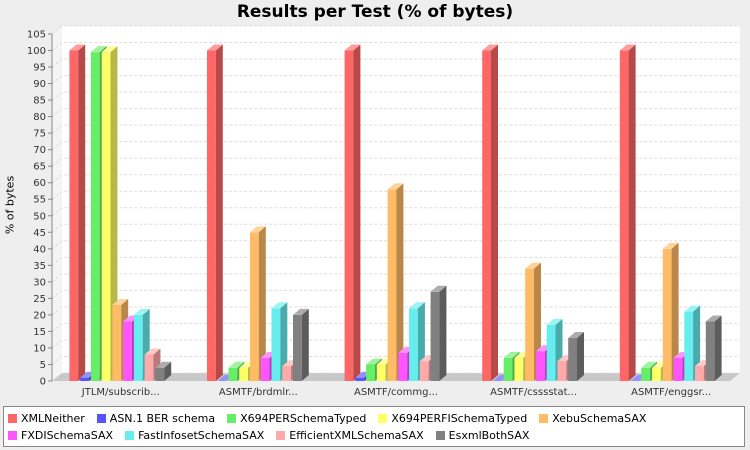  Describe the element at coordinates (39, 315) in the screenshot. I see `y-tick-label: 20` at that location.